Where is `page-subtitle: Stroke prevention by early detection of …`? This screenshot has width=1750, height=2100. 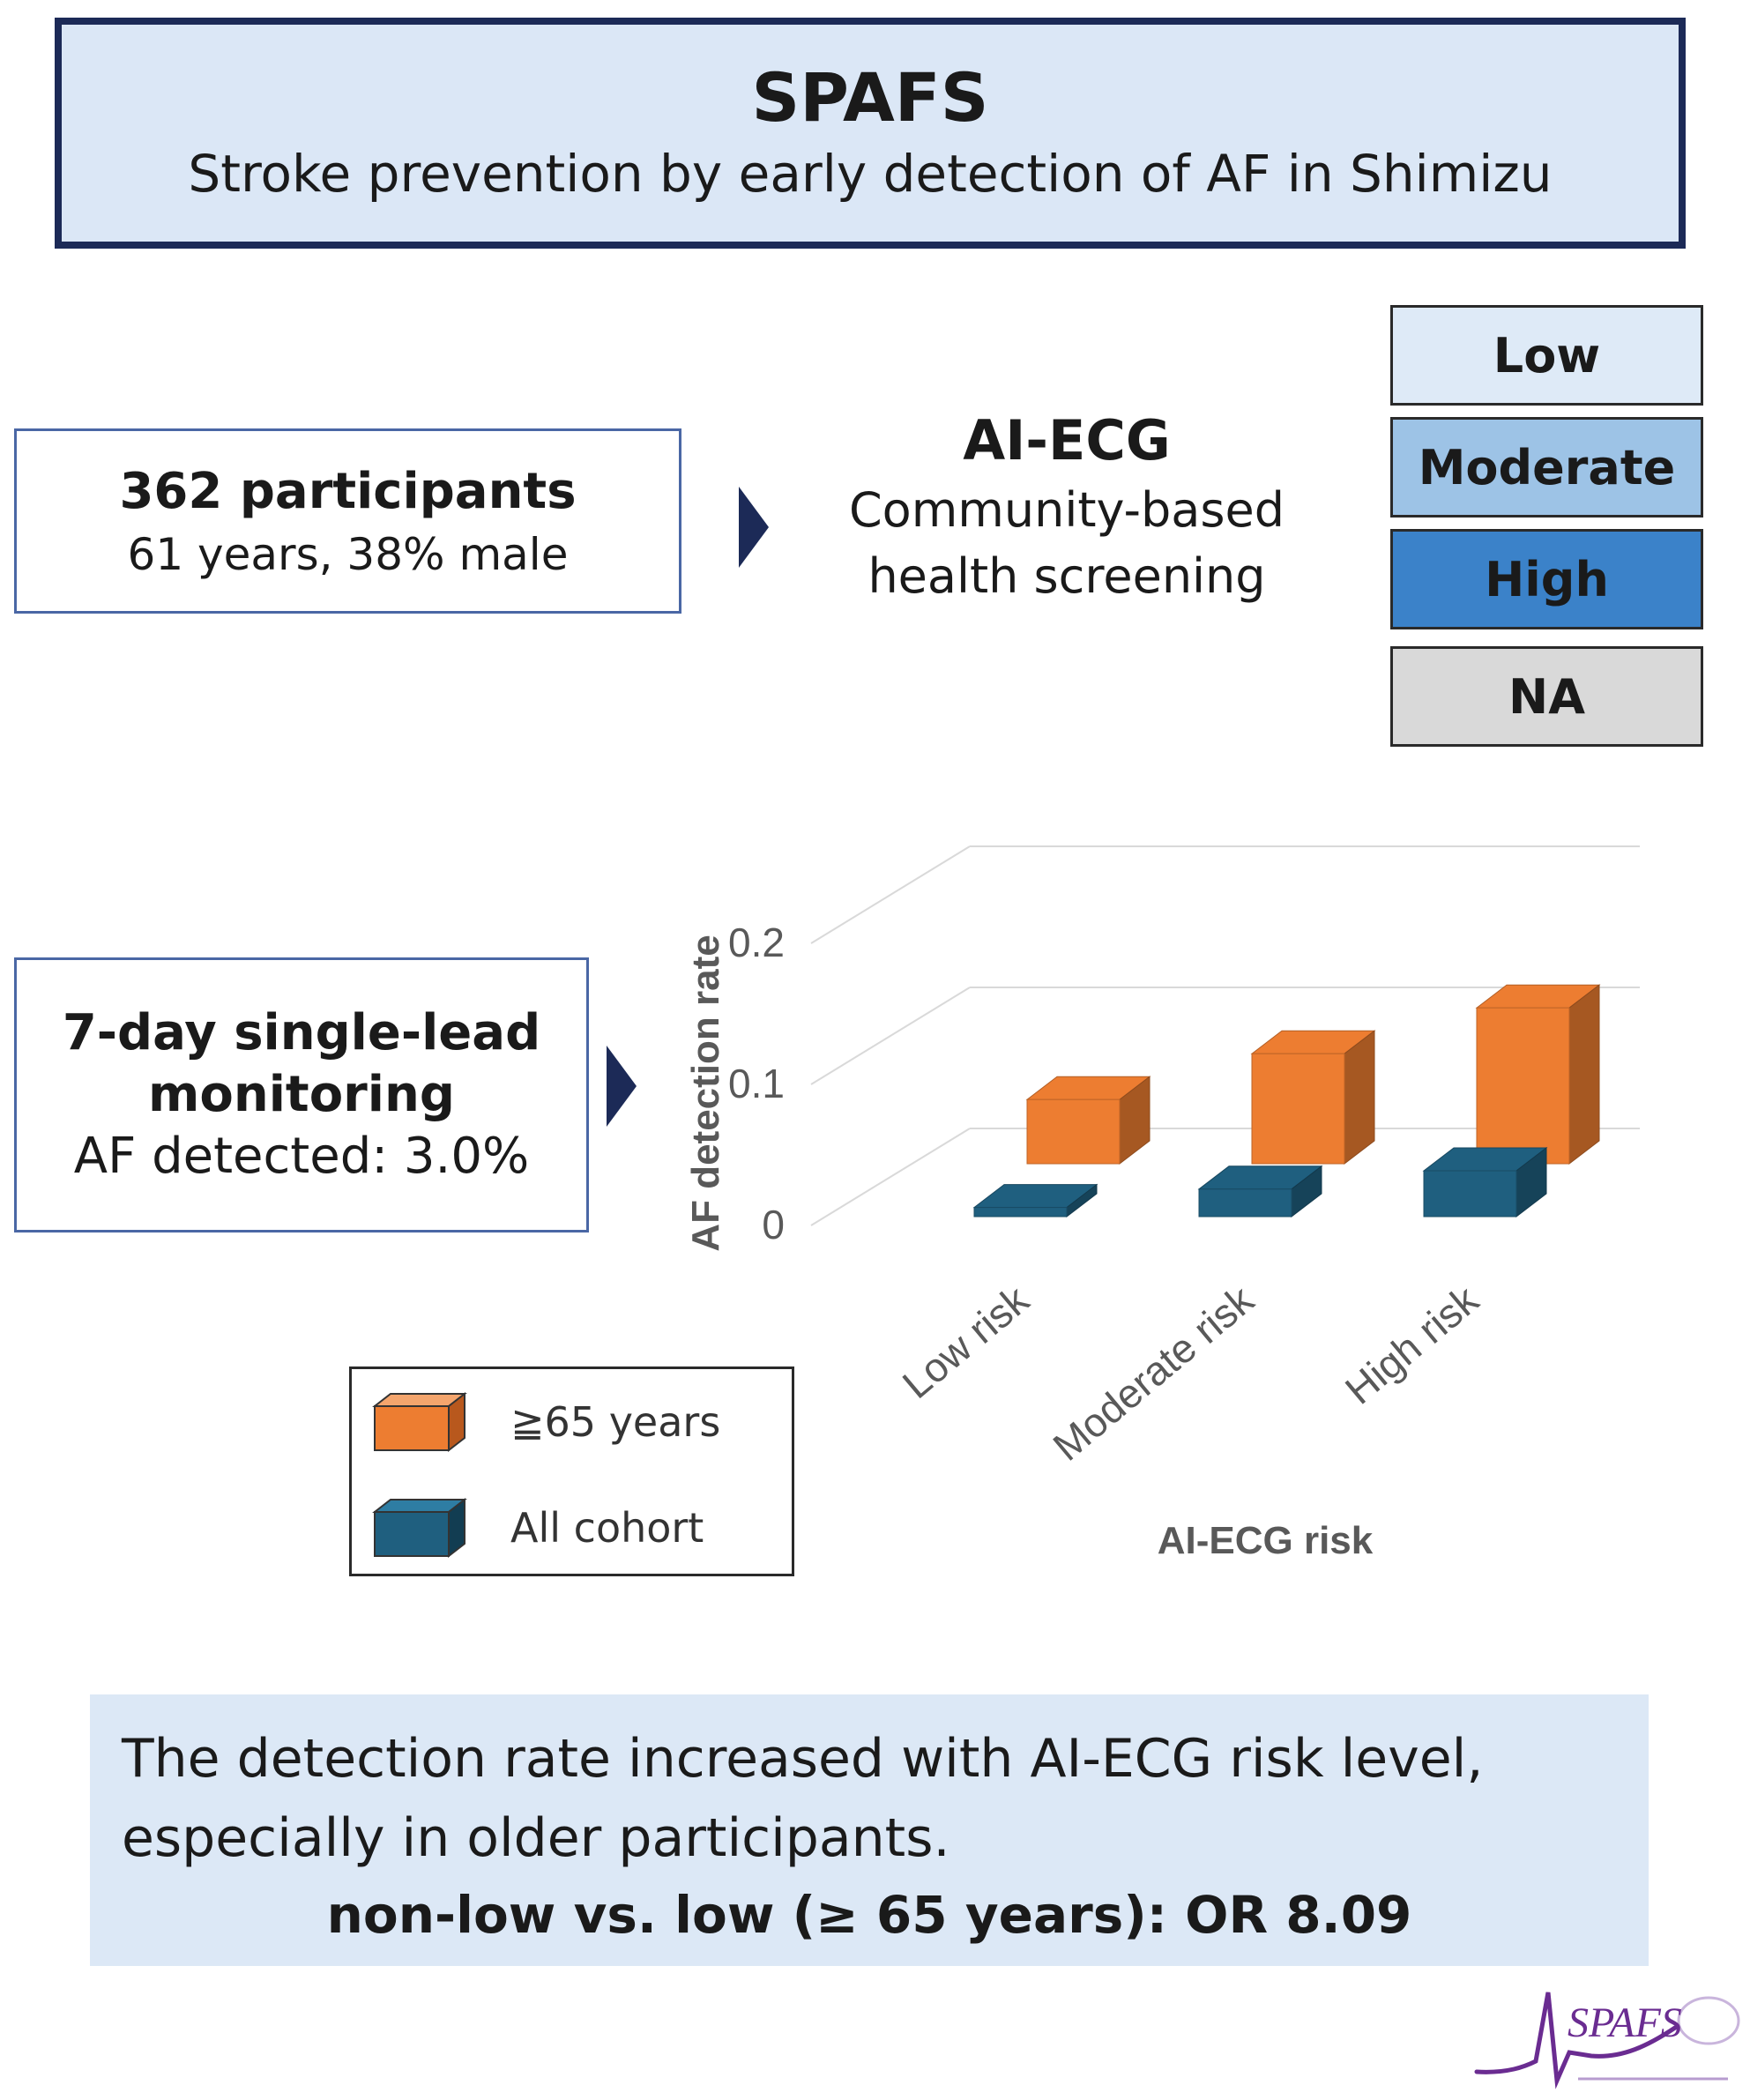 page-subtitle: Stroke prevention by early detection of … is located at coordinates (870, 174).